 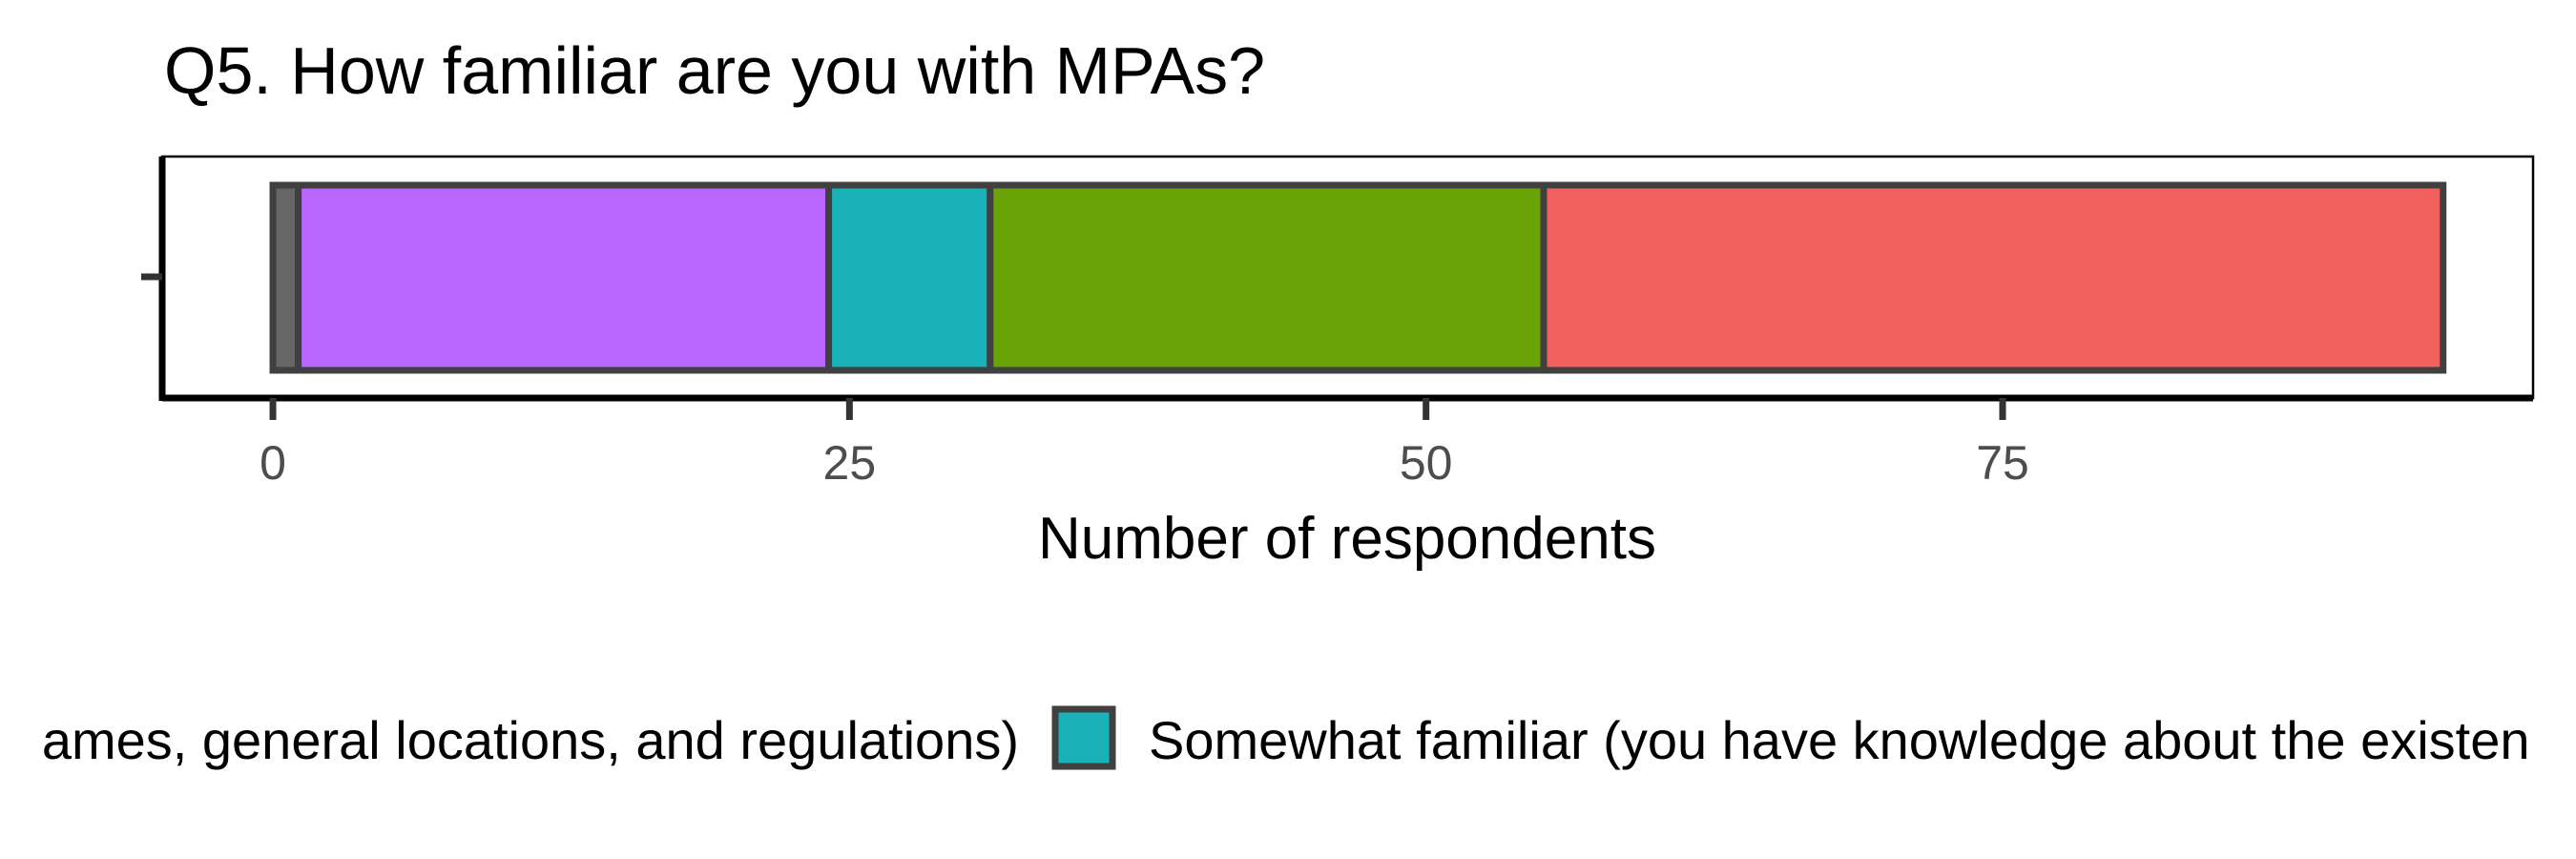 What do you see at coordinates (2002, 463) in the screenshot?
I see `x-tick-label: 75` at bounding box center [2002, 463].